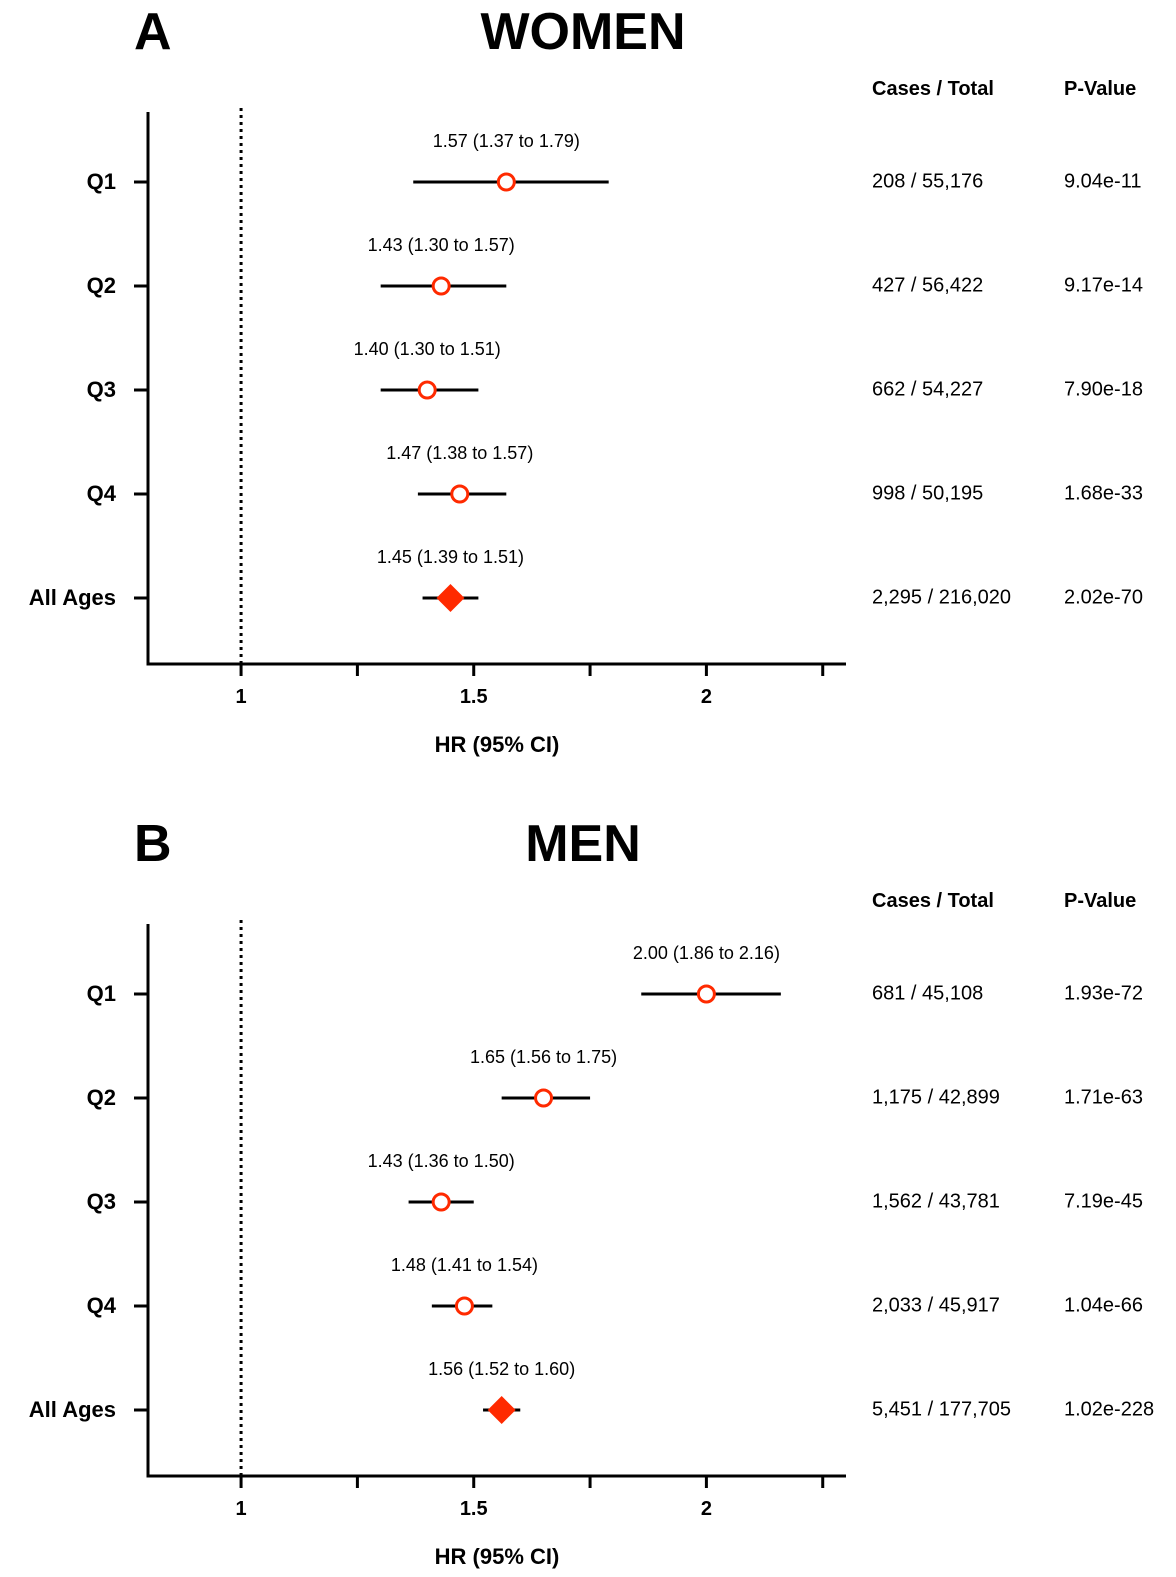 This screenshot has height=1577, width=1176. What do you see at coordinates (506, 141) in the screenshot?
I see `estimate-label: 1.57 (1.37 to 1.79)` at bounding box center [506, 141].